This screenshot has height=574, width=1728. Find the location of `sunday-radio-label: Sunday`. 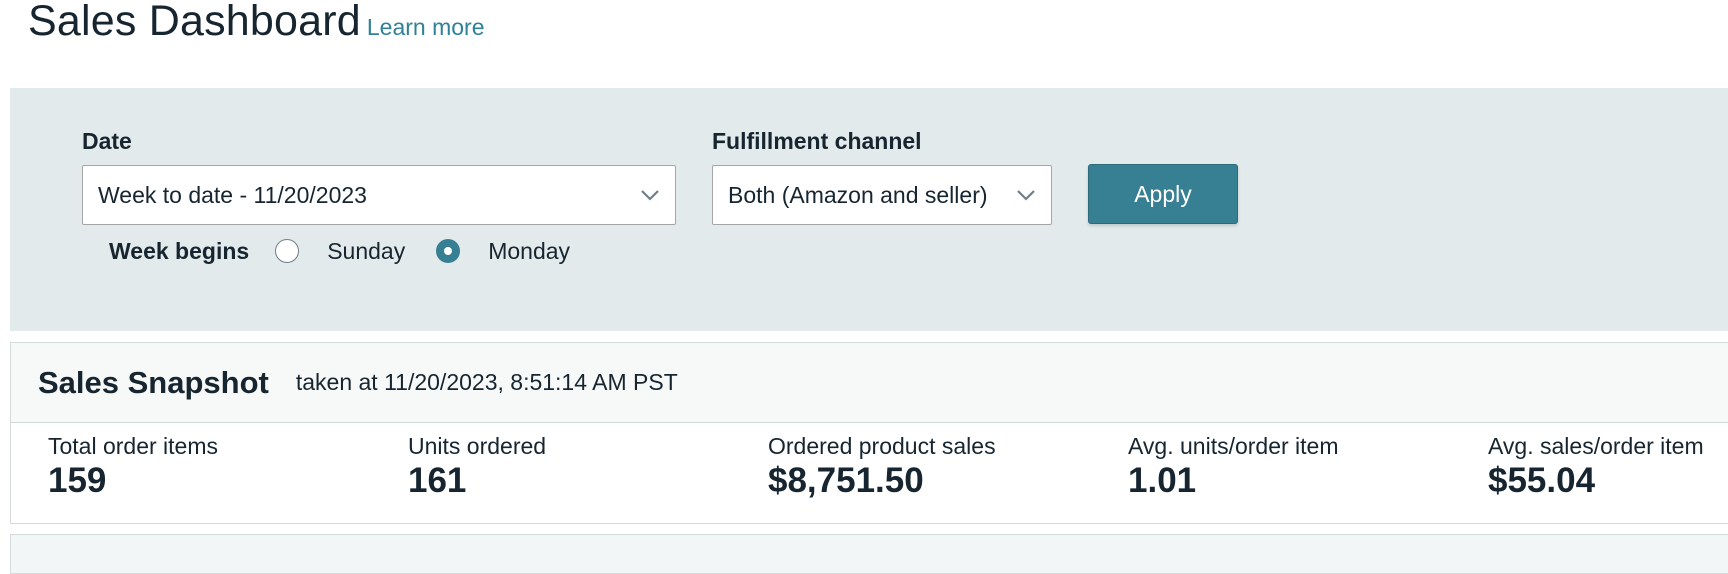

sunday-radio-label: Sunday is located at coordinates (366, 250).